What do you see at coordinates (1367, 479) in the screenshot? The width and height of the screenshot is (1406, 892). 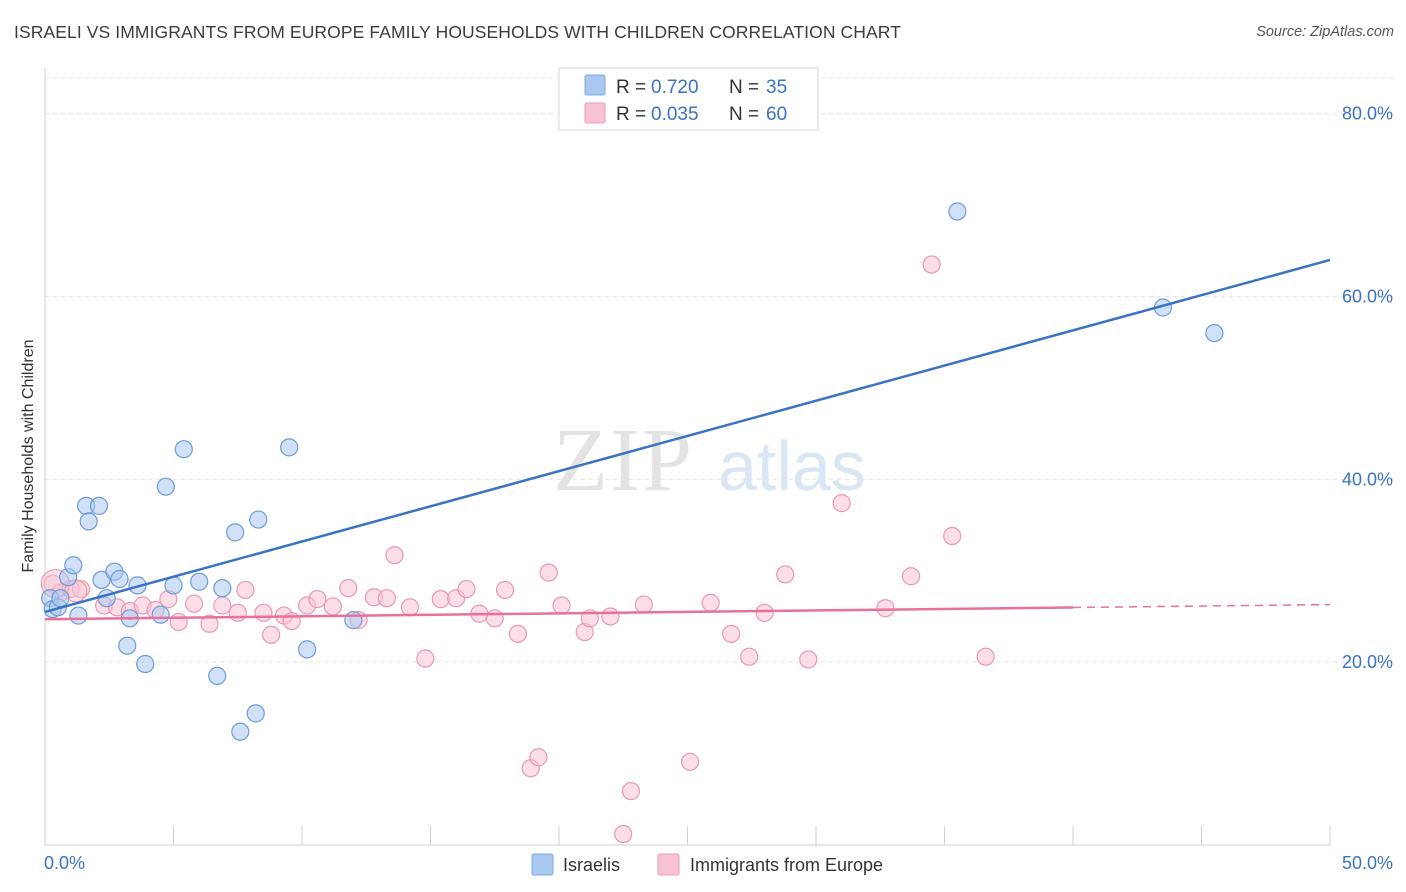 I see `y-tick-label: 40.0%` at bounding box center [1367, 479].